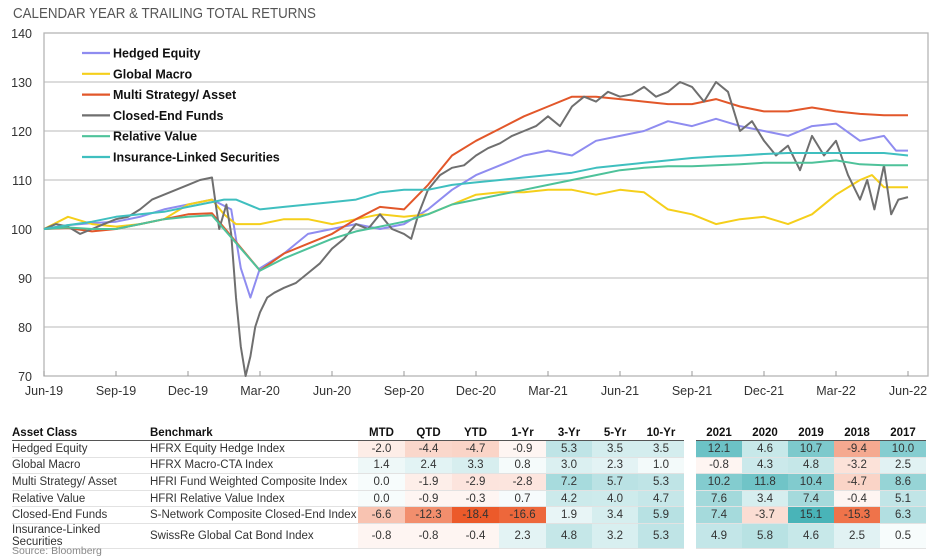 The width and height of the screenshot is (943, 560). I want to click on return-cell: 0.7, so click(522, 499).